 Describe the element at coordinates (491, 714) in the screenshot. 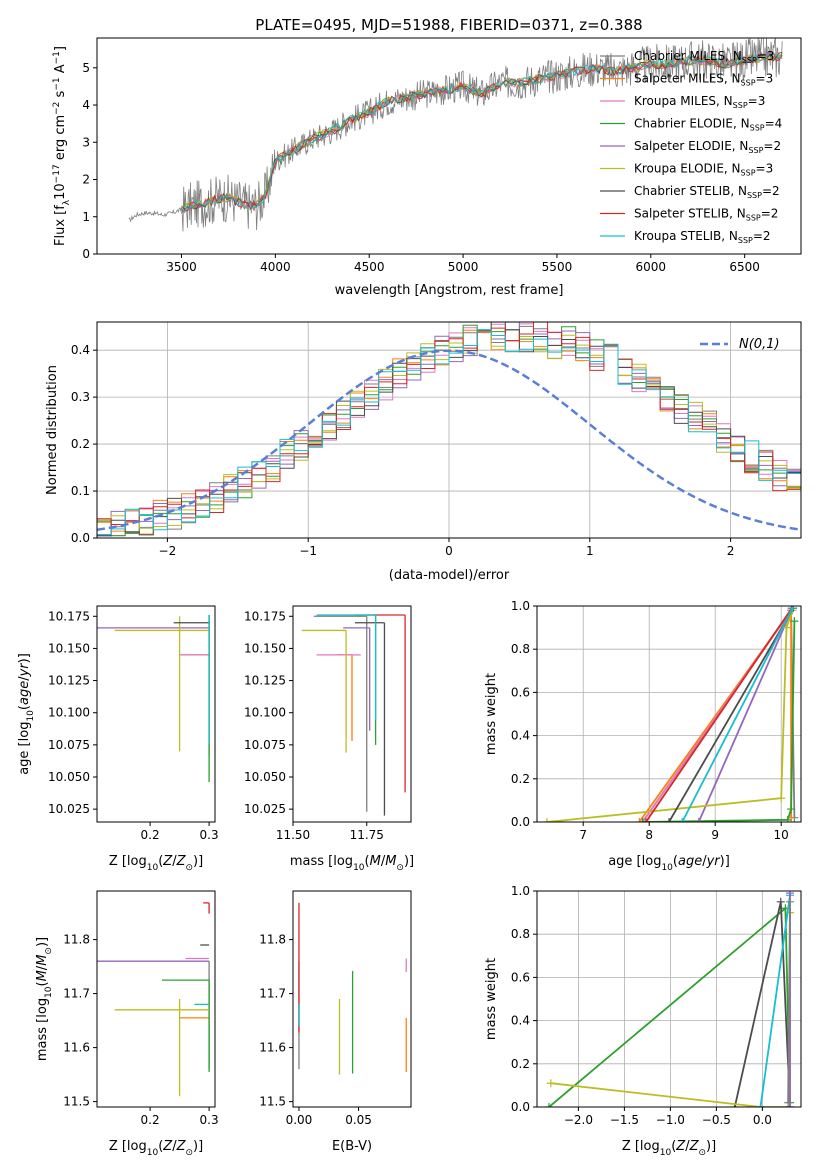

I see `y-axis-label: mass weight` at that location.